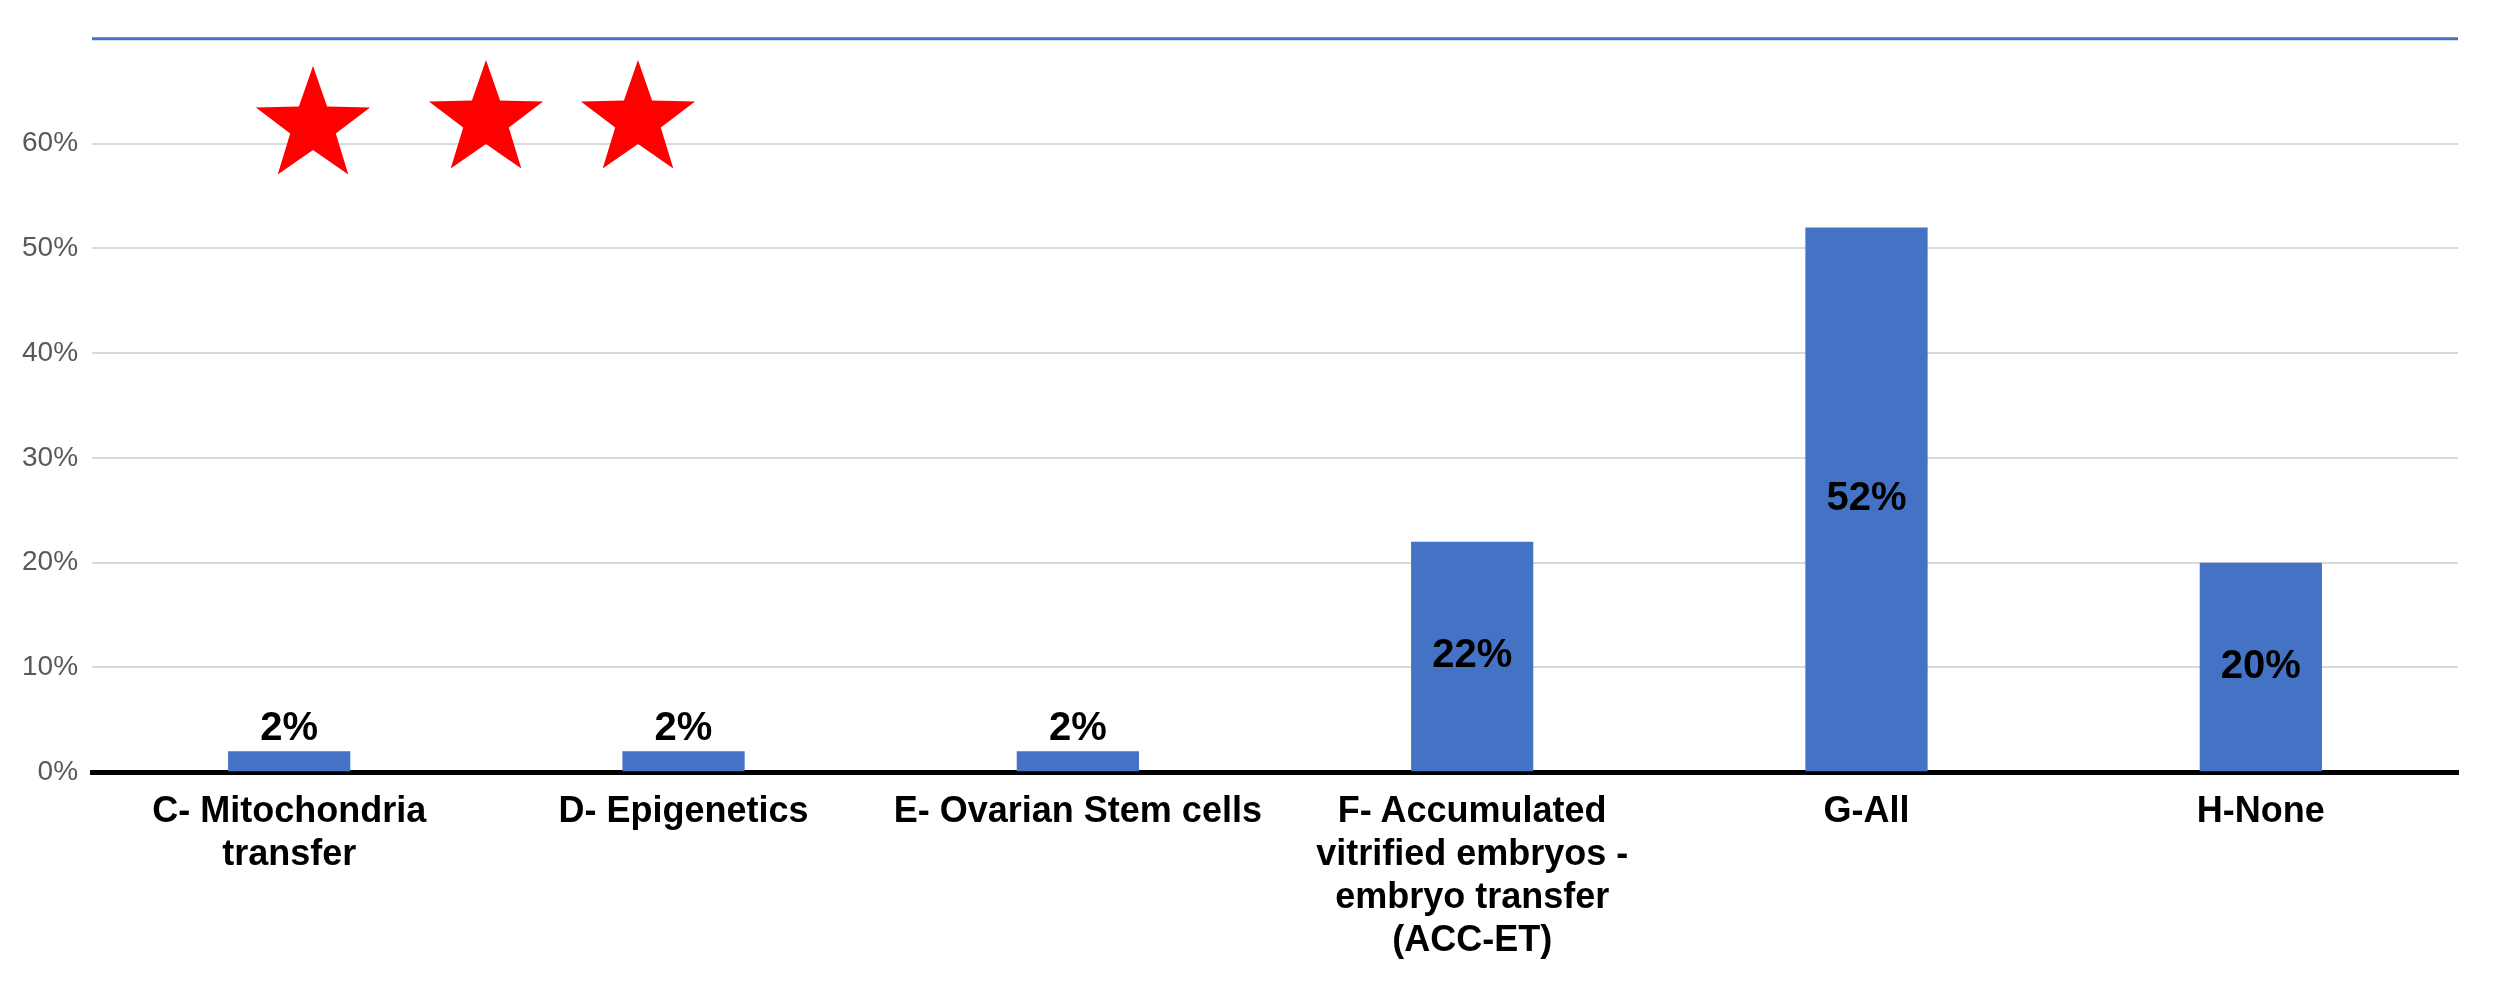 The width and height of the screenshot is (2509, 994). What do you see at coordinates (50, 561) in the screenshot?
I see `y-tick-label: 20%` at bounding box center [50, 561].